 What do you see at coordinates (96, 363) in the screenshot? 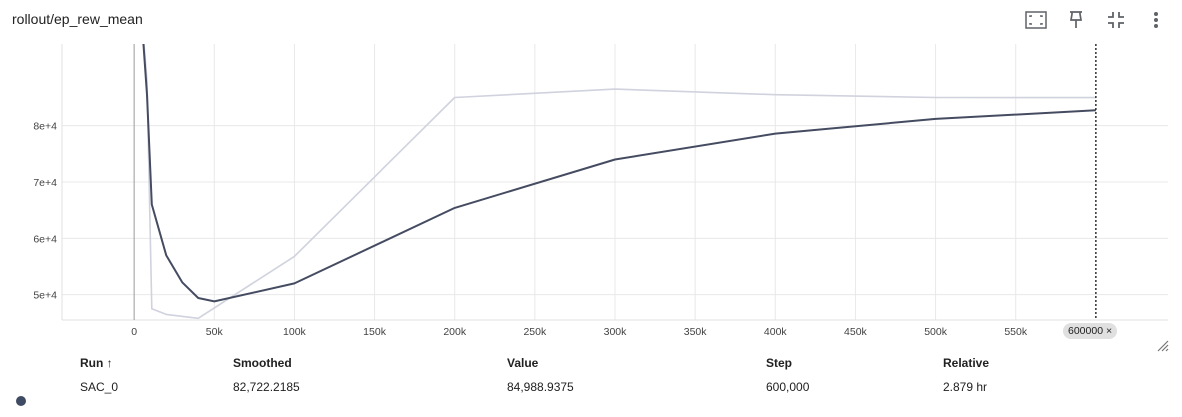
I see `column-header-run: Run ↑` at bounding box center [96, 363].